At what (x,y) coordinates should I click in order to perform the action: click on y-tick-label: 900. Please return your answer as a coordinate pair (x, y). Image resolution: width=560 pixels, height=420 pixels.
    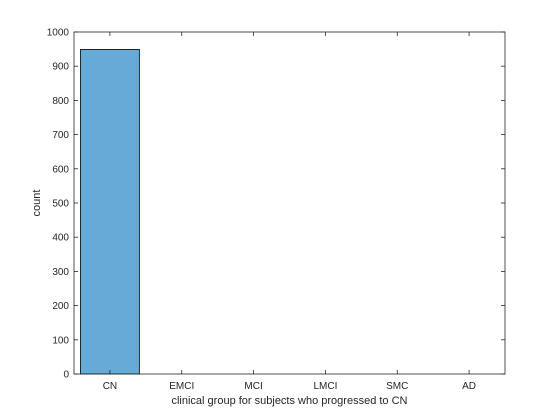
    Looking at the image, I should click on (60, 67).